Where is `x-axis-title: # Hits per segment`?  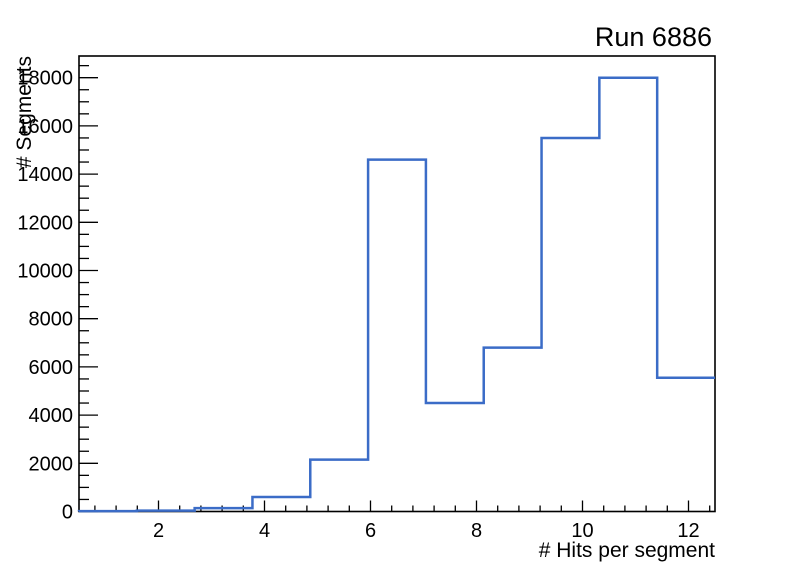
x-axis-title: # Hits per segment is located at coordinates (627, 550).